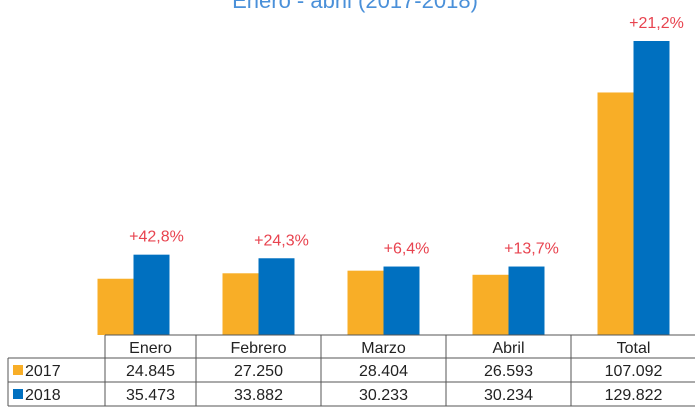  What do you see at coordinates (508, 348) in the screenshot?
I see `category-label: Abril` at bounding box center [508, 348].